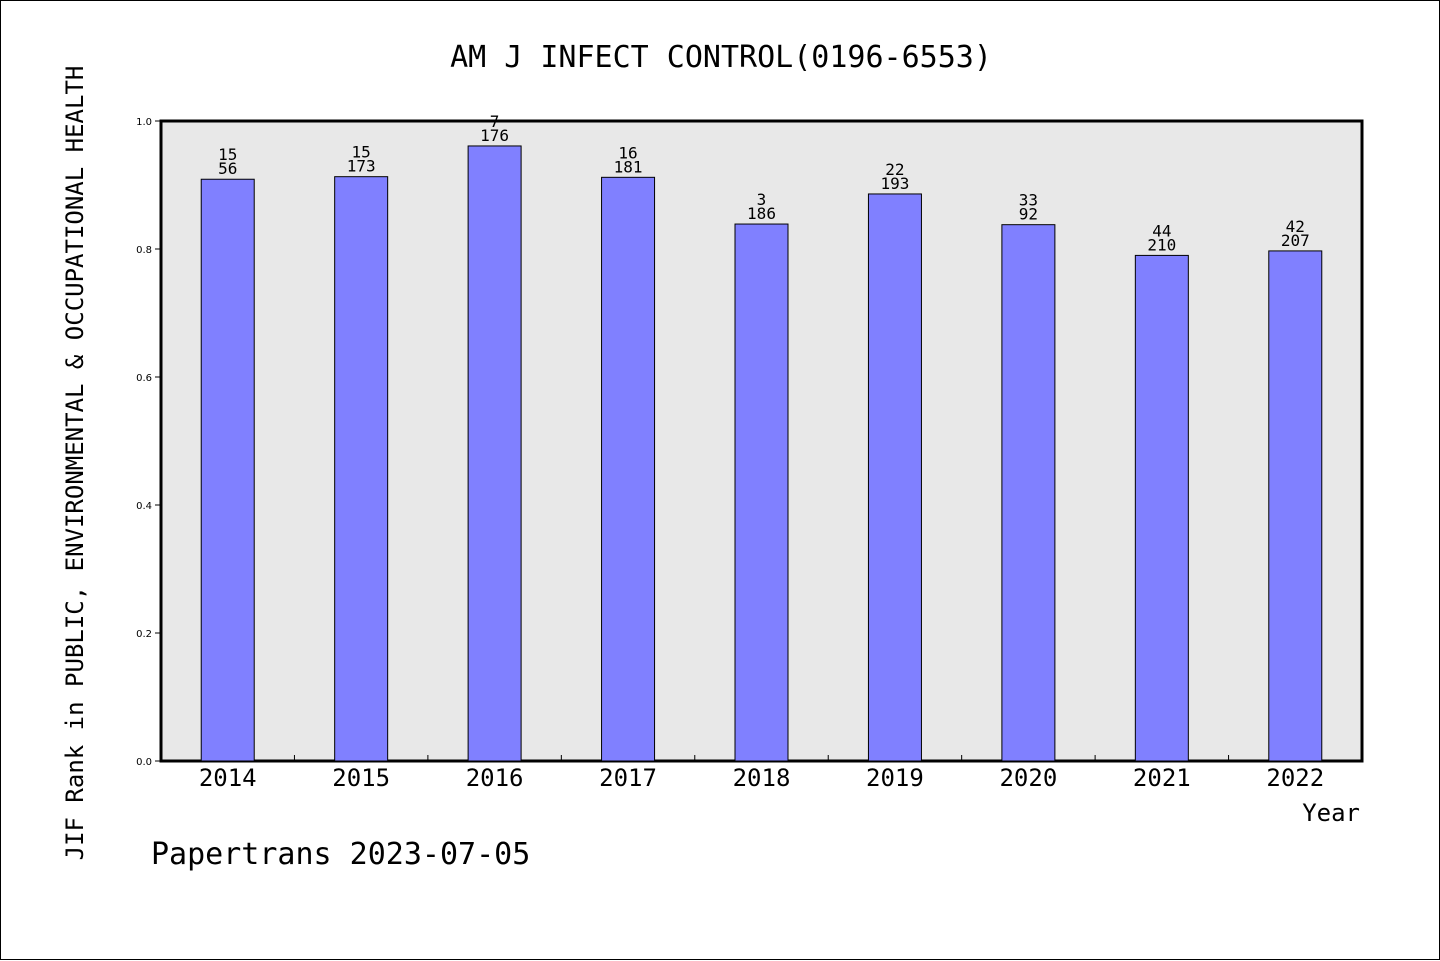  Describe the element at coordinates (894, 477) in the screenshot. I see `bar-2019` at that location.